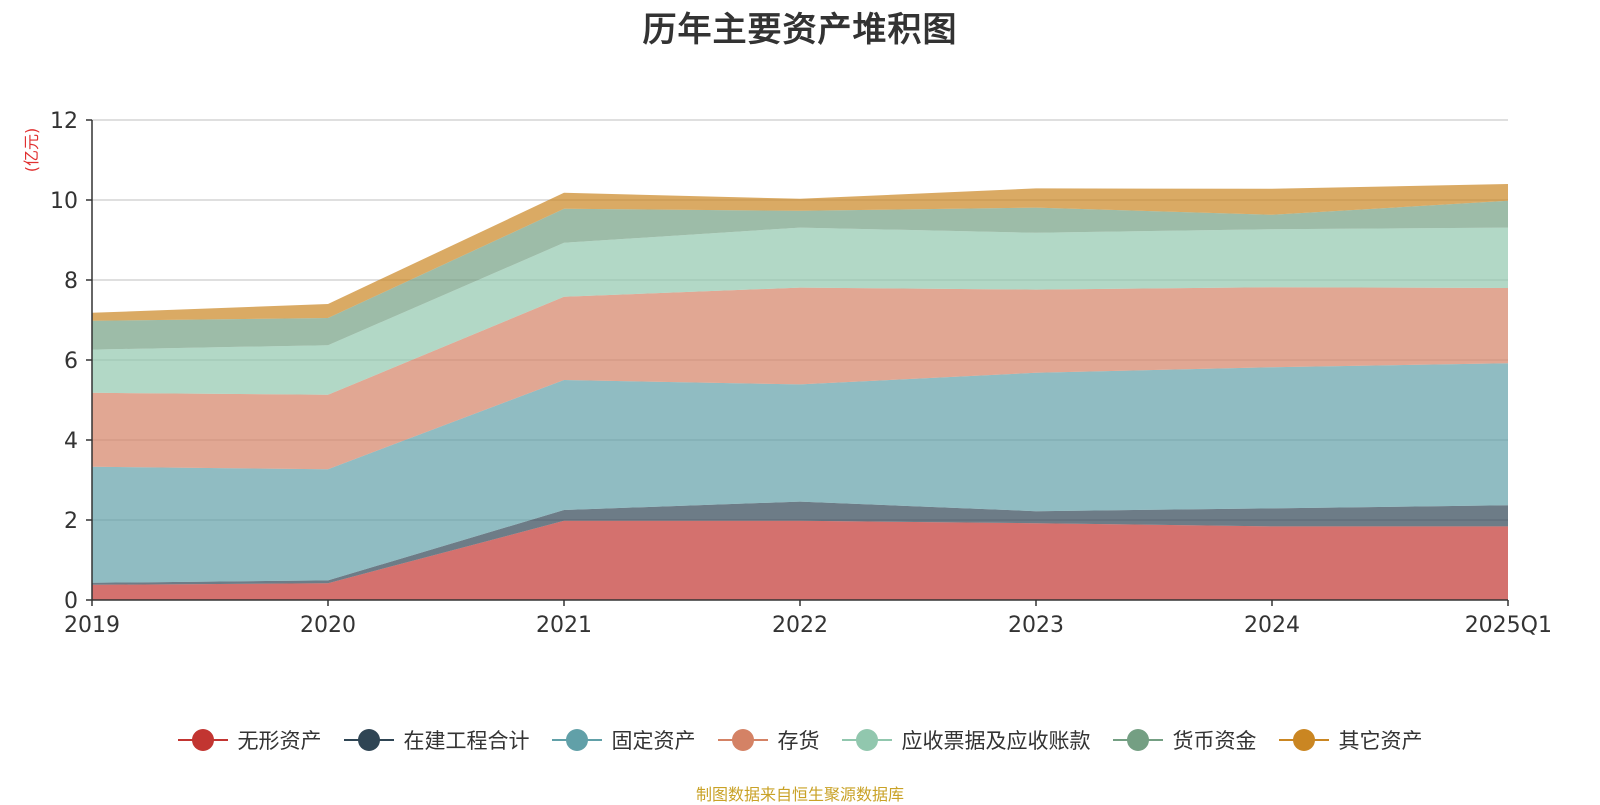  I want to click on x-tick-label-0: 2019, so click(92, 625).